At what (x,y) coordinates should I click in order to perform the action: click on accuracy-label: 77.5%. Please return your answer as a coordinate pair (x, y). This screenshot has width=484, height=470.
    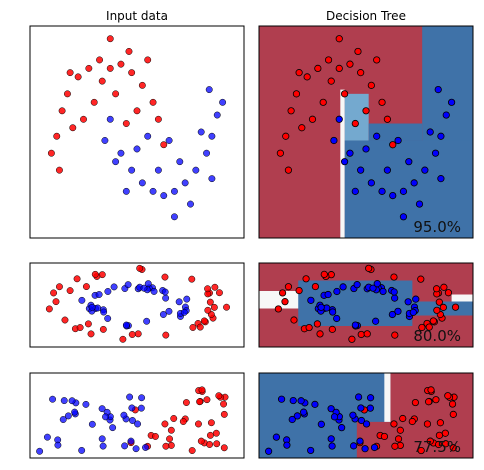
    Looking at the image, I should click on (437, 447).